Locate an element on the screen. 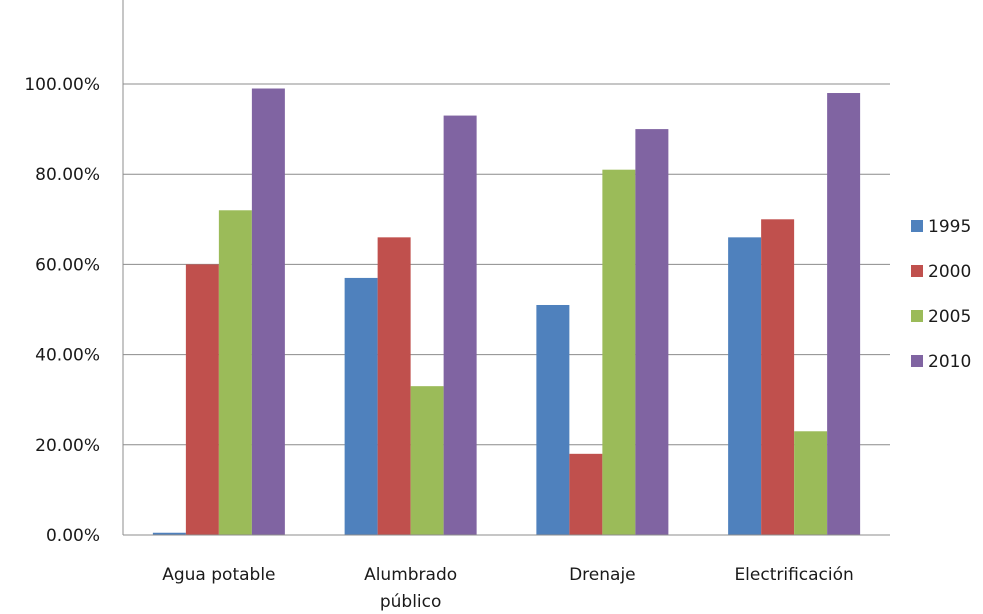  x-category-label: Agua potable is located at coordinates (218, 575).